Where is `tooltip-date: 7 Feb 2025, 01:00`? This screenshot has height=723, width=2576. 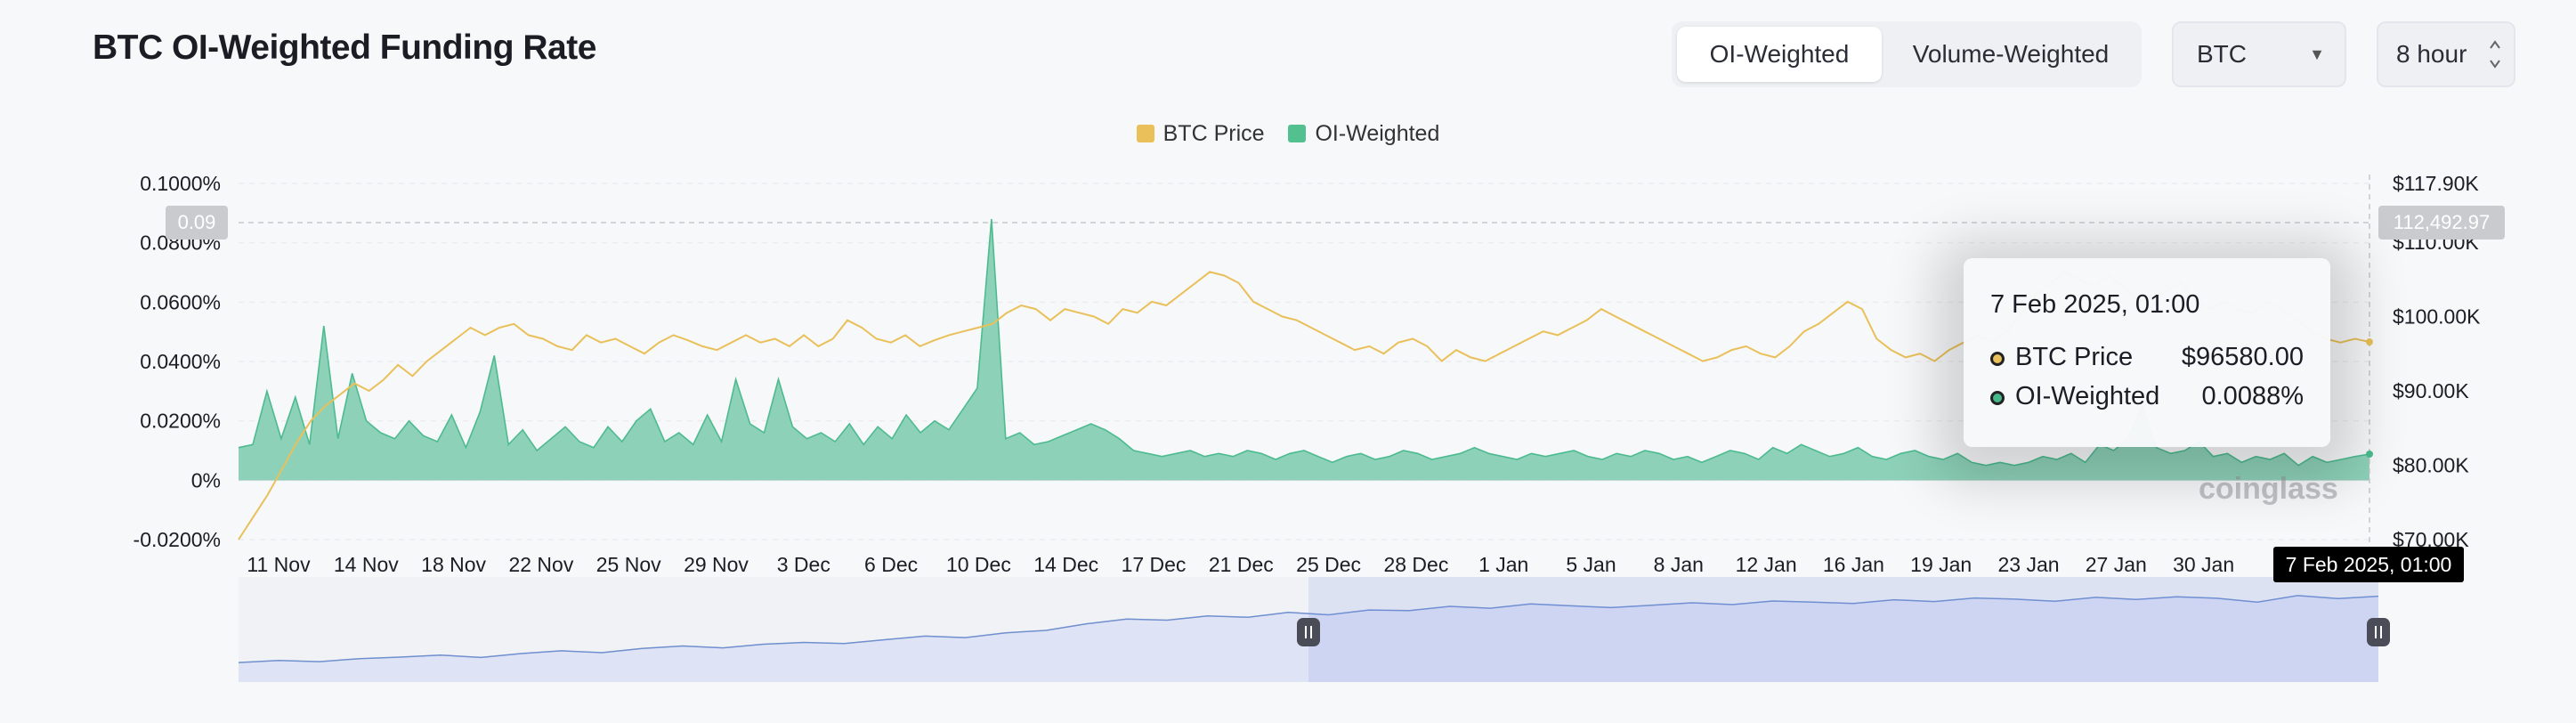
tooltip-date: 7 Feb 2025, 01:00 is located at coordinates (2095, 304).